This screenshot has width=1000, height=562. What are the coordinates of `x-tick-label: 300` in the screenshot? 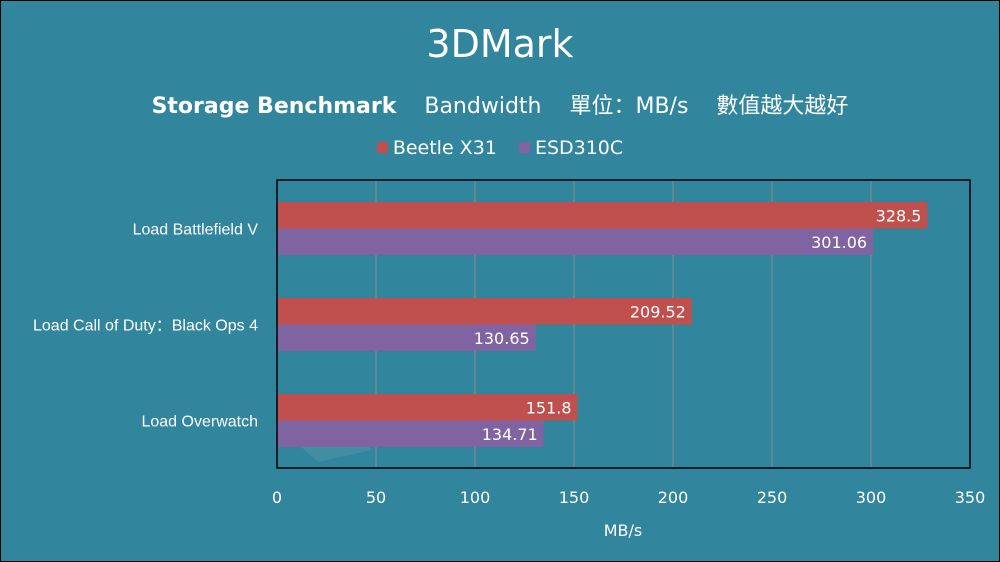 It's located at (871, 497).